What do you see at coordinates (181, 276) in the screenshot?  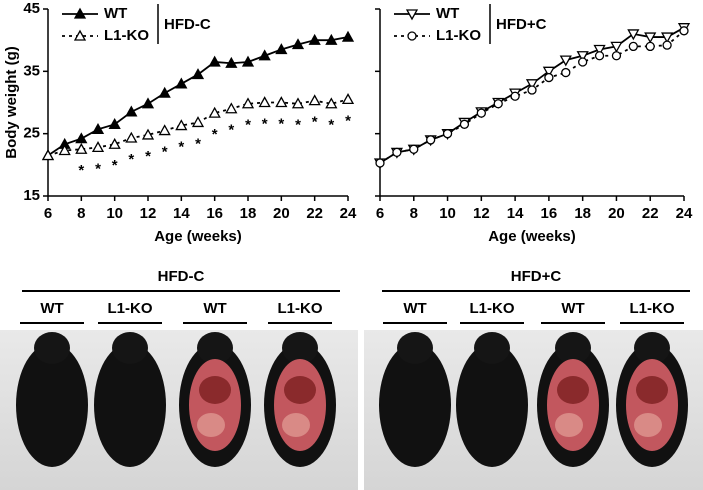 I see `panel-title: HFD-C` at bounding box center [181, 276].